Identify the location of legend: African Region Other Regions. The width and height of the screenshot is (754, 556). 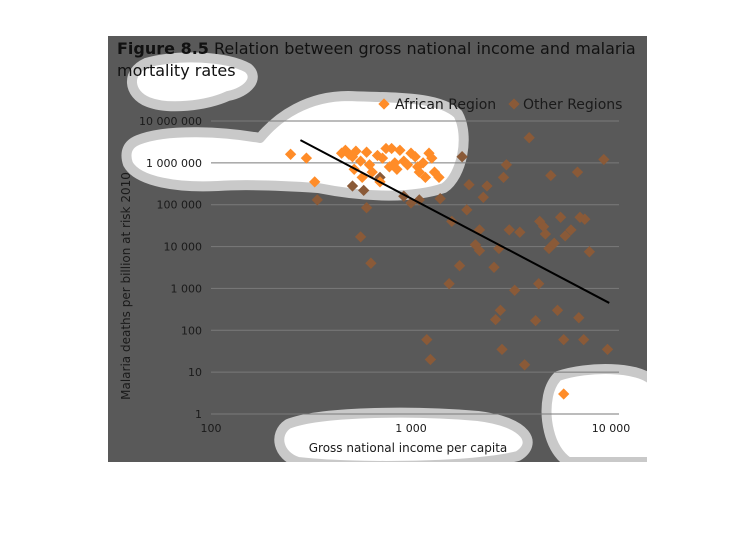
(500, 105).